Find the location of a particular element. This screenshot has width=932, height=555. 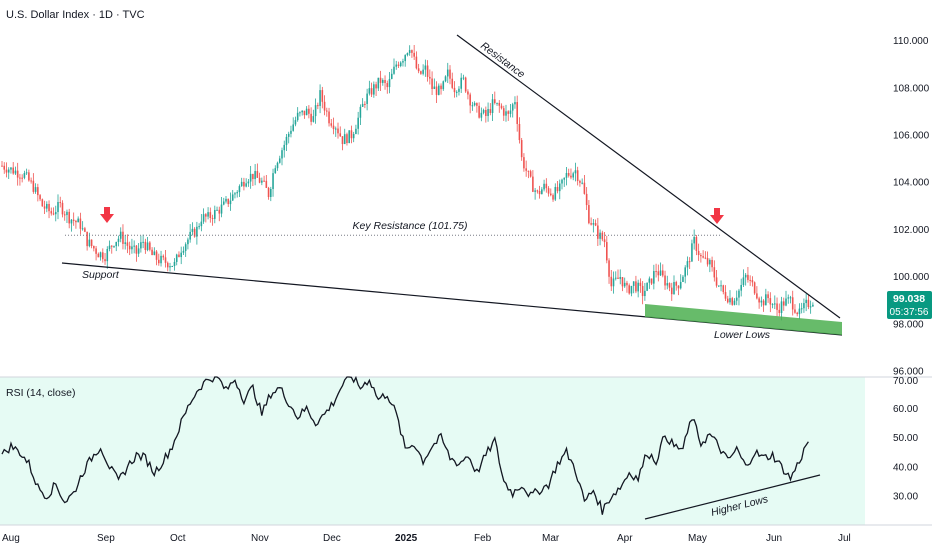

price-tick: 98.000 is located at coordinates (908, 324).